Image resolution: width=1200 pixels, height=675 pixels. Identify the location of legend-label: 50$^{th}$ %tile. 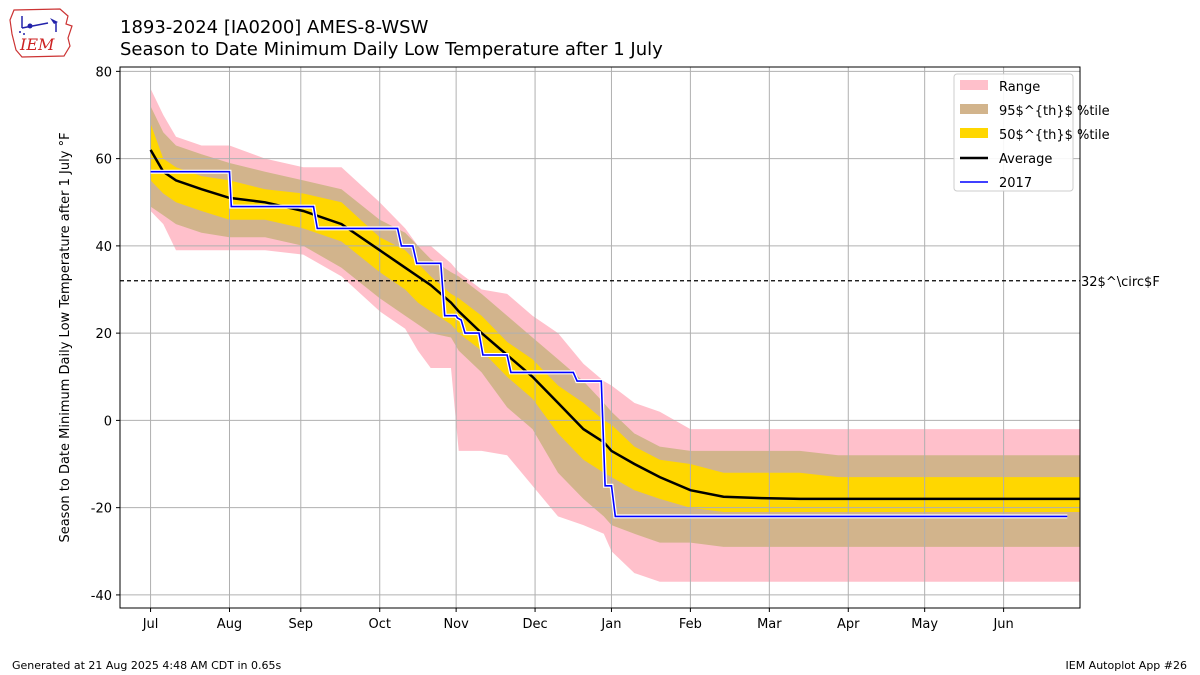
(1054, 135).